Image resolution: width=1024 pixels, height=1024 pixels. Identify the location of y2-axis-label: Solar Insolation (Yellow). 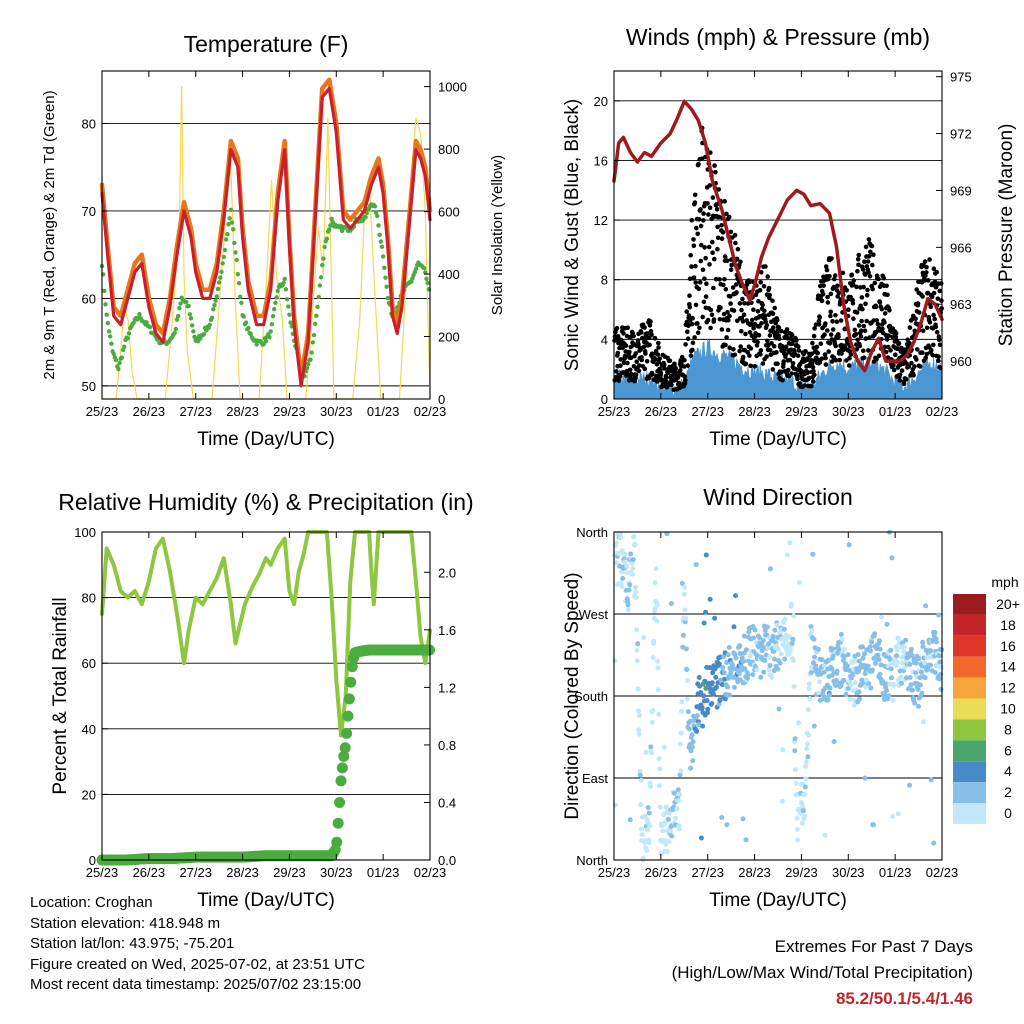
(497, 235).